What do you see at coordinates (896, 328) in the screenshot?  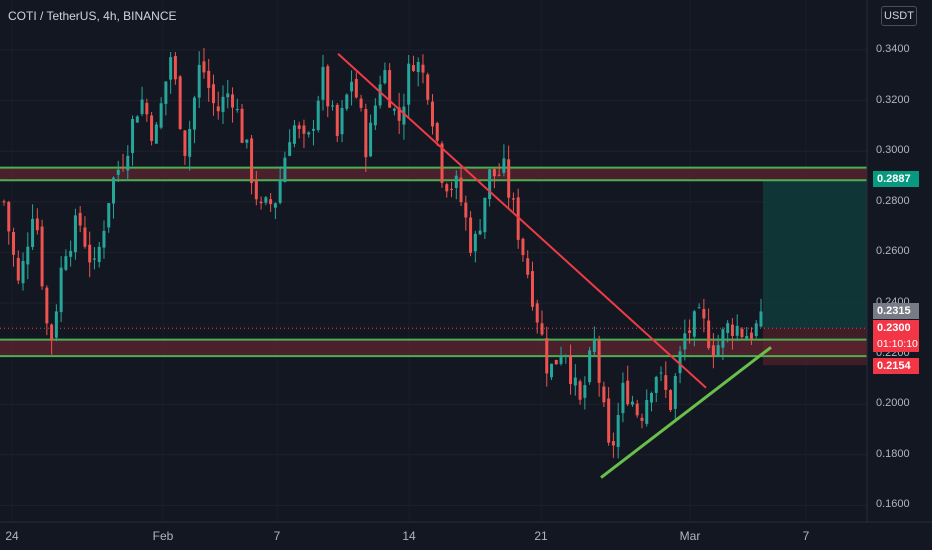 I see `last-price-badge: 0.2300` at bounding box center [896, 328].